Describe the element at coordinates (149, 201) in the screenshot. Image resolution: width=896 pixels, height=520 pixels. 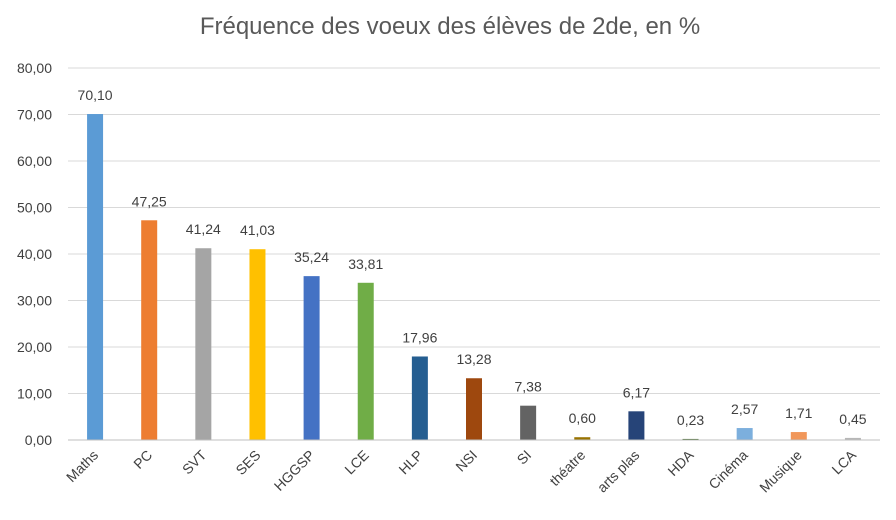
I see `data-label: 47,25` at that location.